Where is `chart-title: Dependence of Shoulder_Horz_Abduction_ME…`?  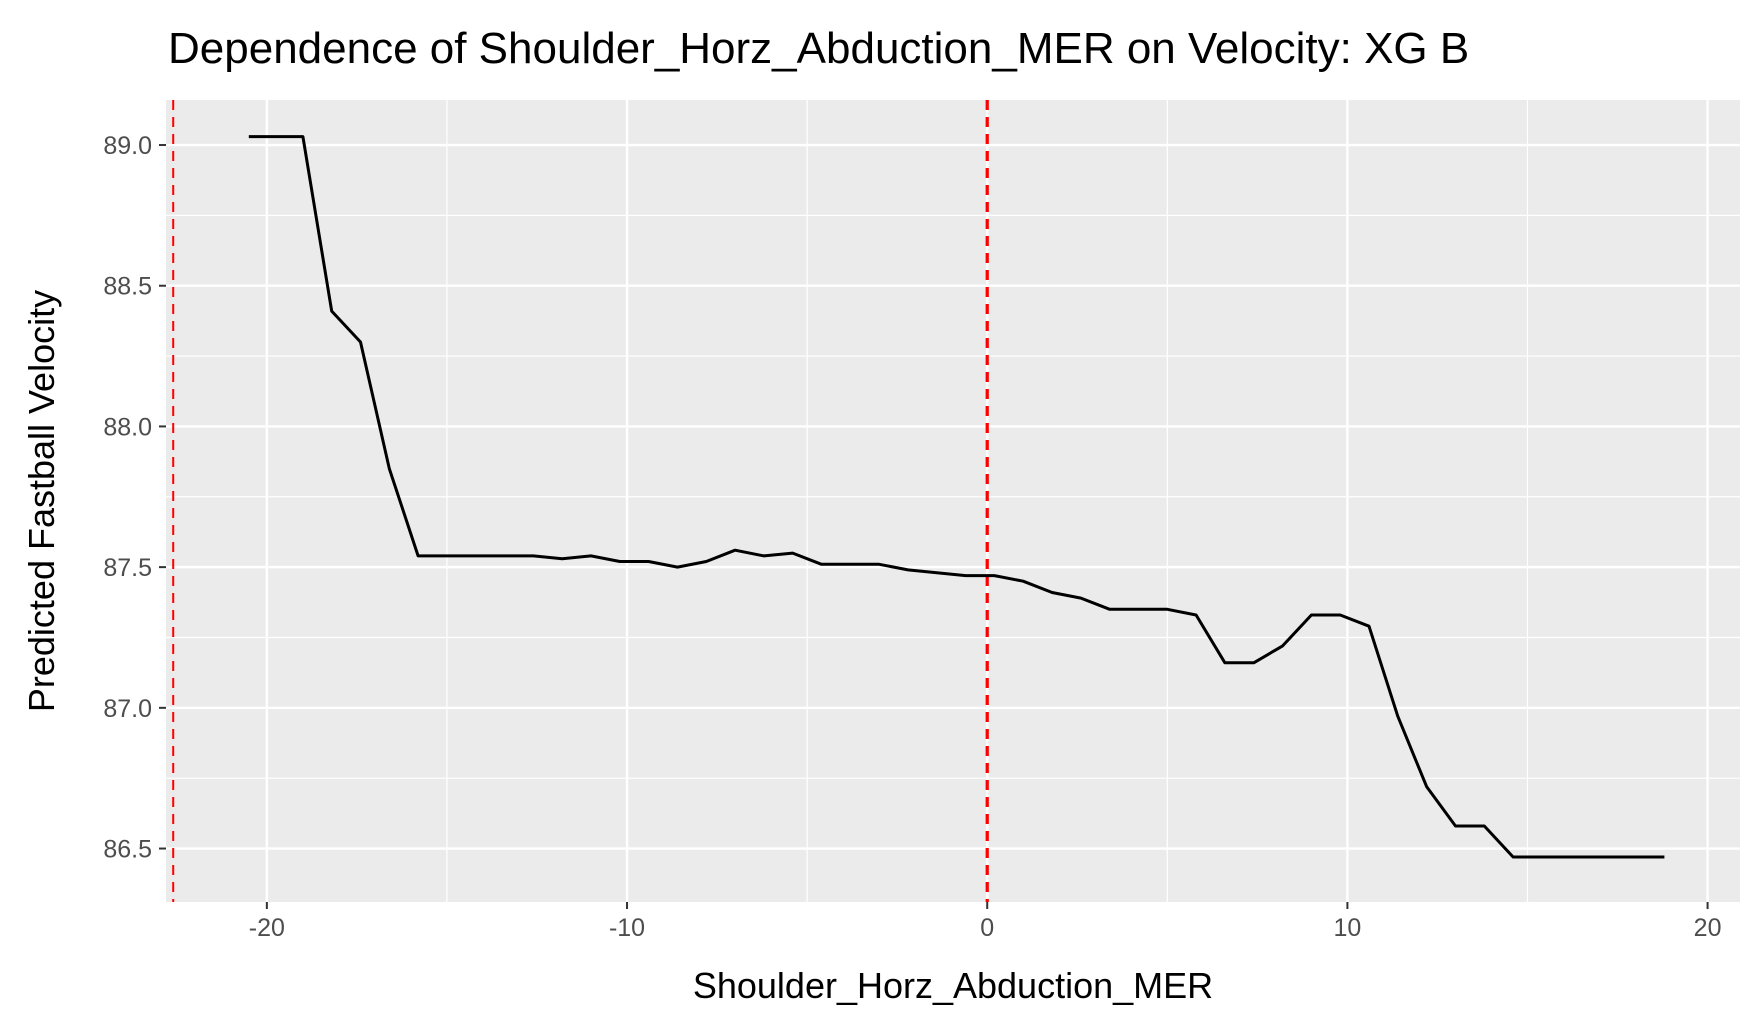 chart-title: Dependence of Shoulder_Horz_Abduction_ME… is located at coordinates (818, 48).